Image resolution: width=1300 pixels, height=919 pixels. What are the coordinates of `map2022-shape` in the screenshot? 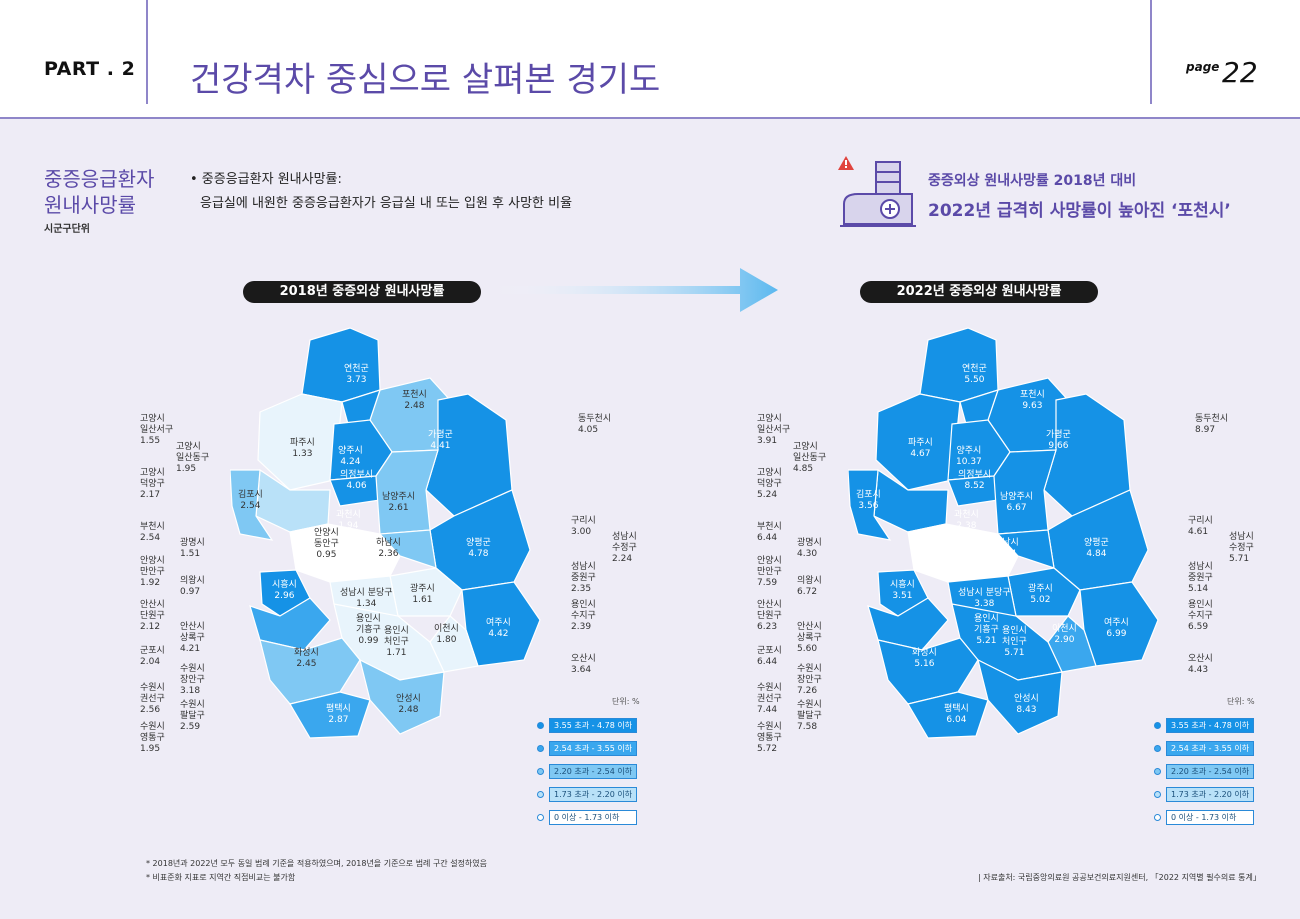 It's located at (1003, 533).